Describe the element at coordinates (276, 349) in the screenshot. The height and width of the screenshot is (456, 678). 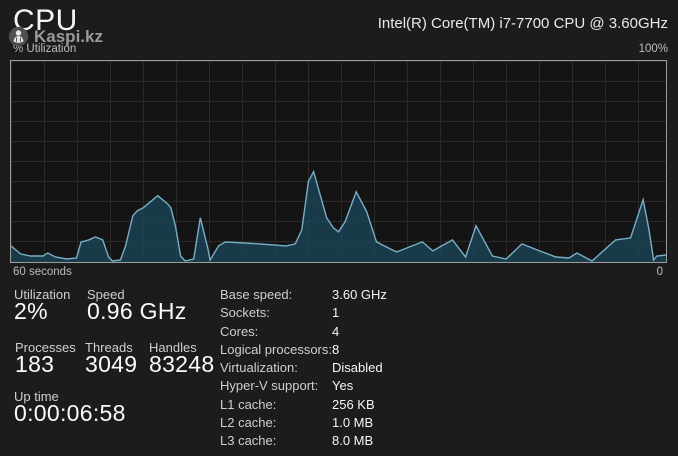
I see `spec-label: Logical processors:` at that location.